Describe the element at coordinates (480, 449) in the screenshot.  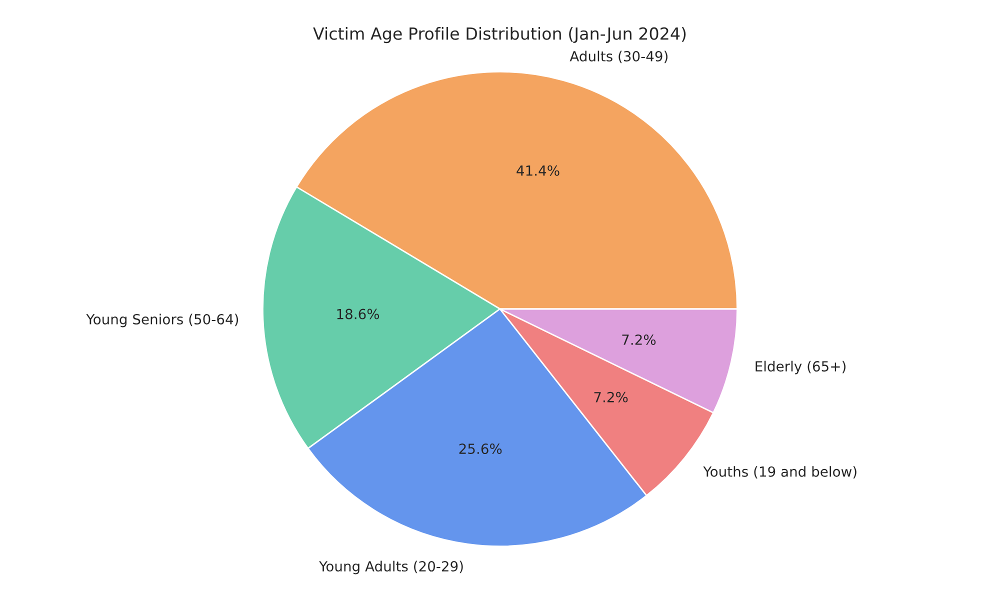
I see `data-label: 25.6%` at that location.